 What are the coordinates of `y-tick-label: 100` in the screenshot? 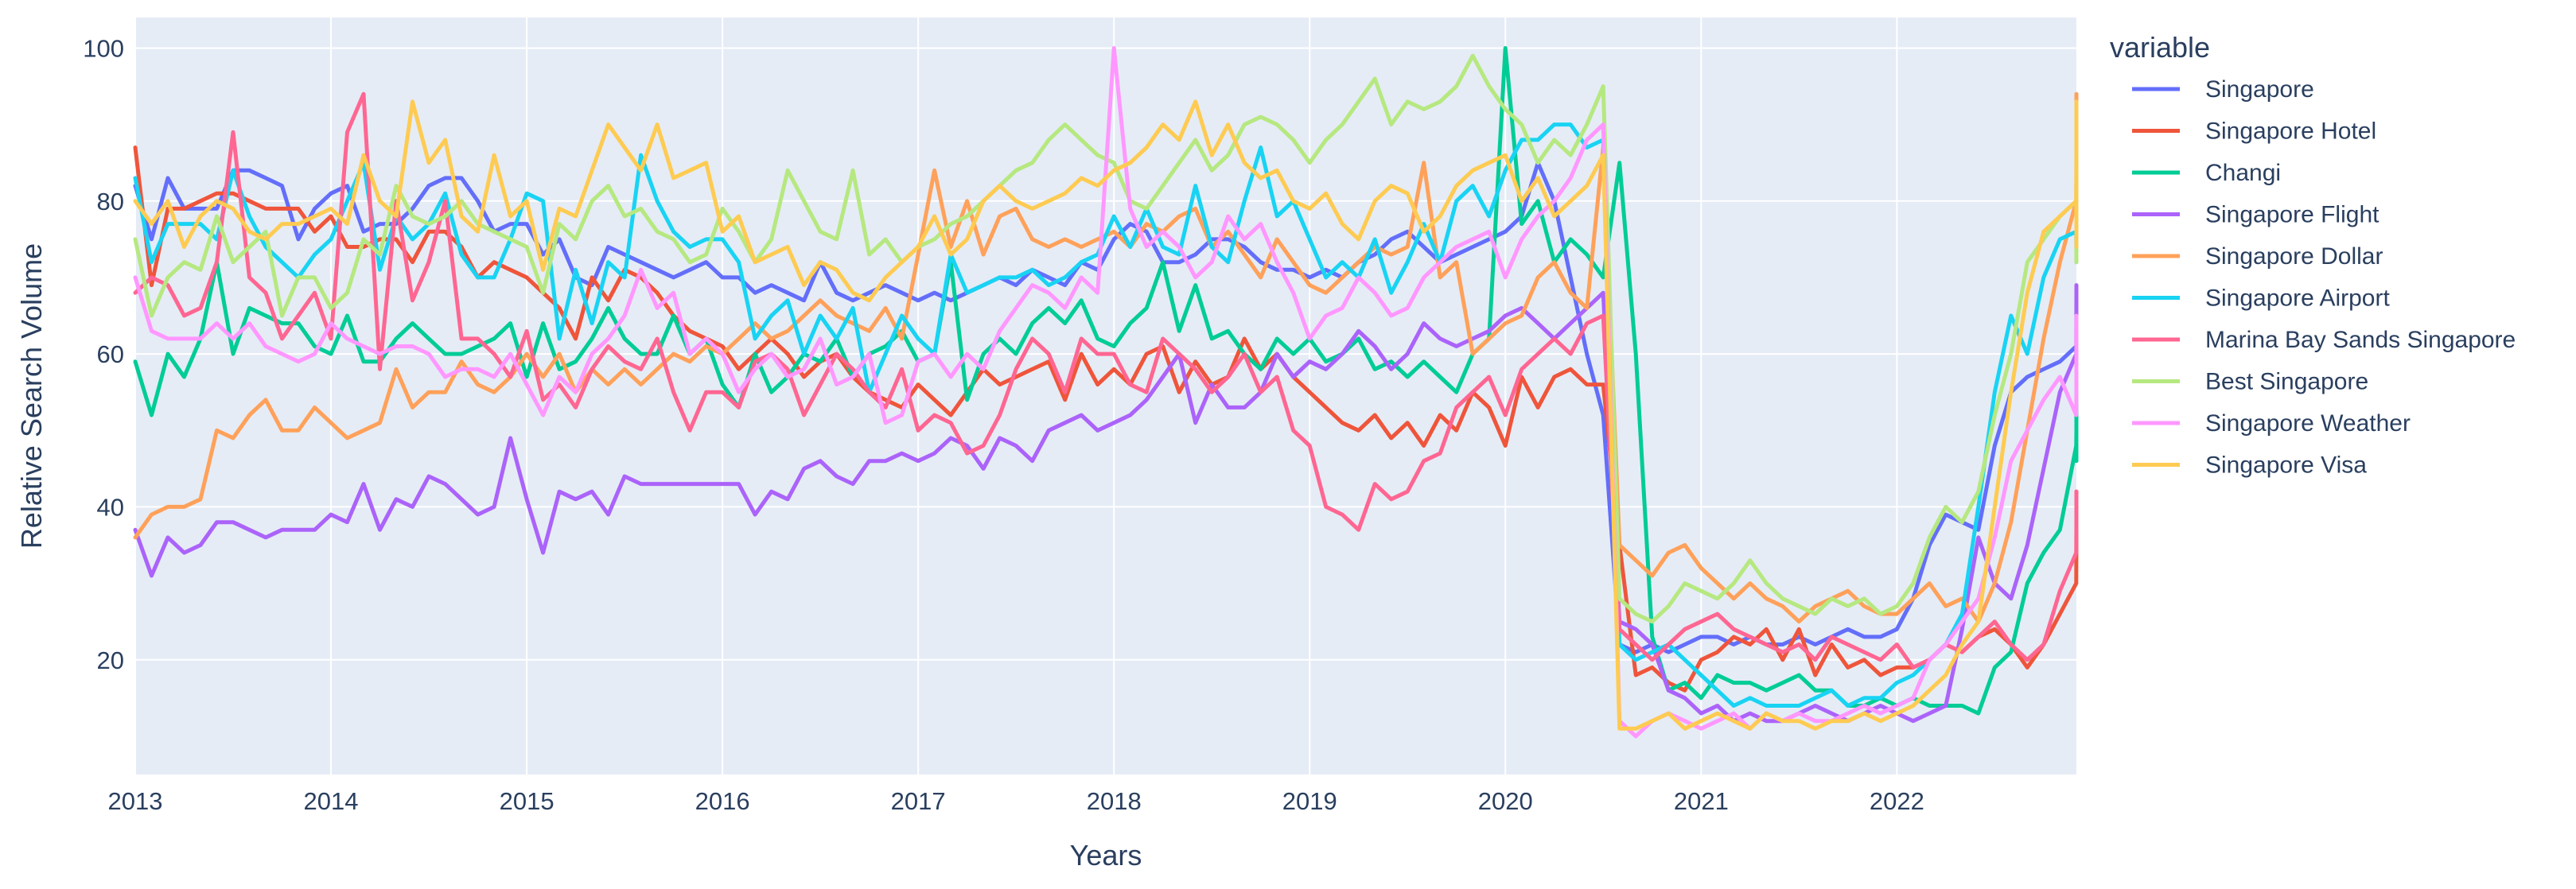 It's located at (104, 48).